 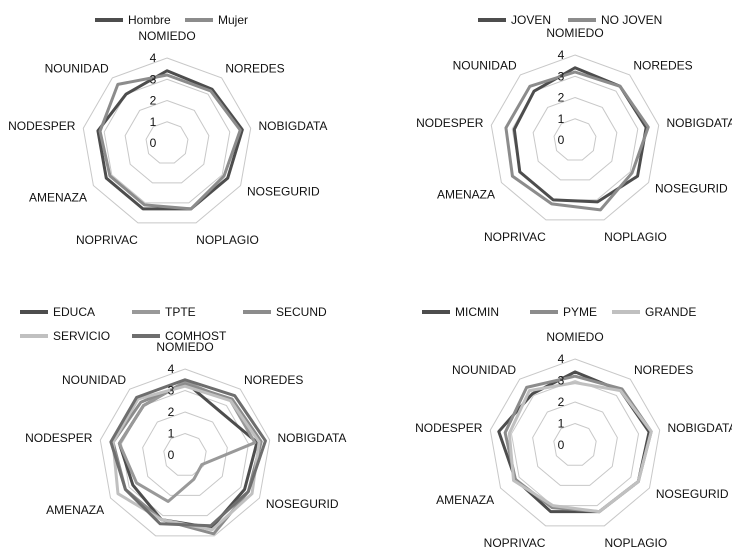 I want to click on legend-item-micmin: MICMIN, so click(x=460, y=312).